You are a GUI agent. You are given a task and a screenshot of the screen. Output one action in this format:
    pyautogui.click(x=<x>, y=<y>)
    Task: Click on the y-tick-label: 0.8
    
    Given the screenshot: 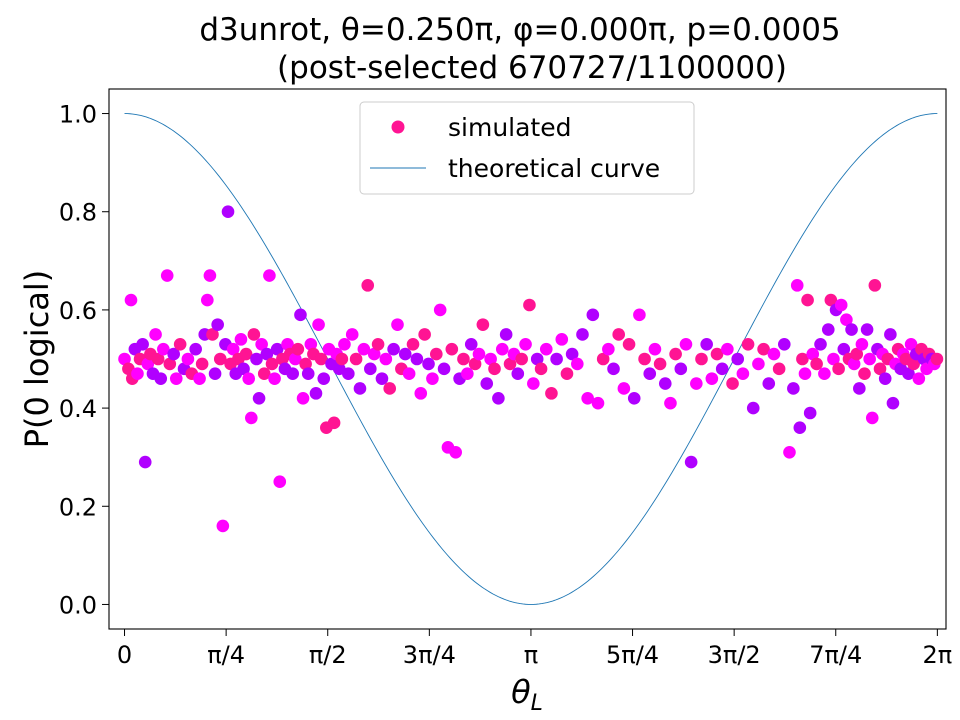 What is the action you would take?
    pyautogui.click(x=78, y=213)
    